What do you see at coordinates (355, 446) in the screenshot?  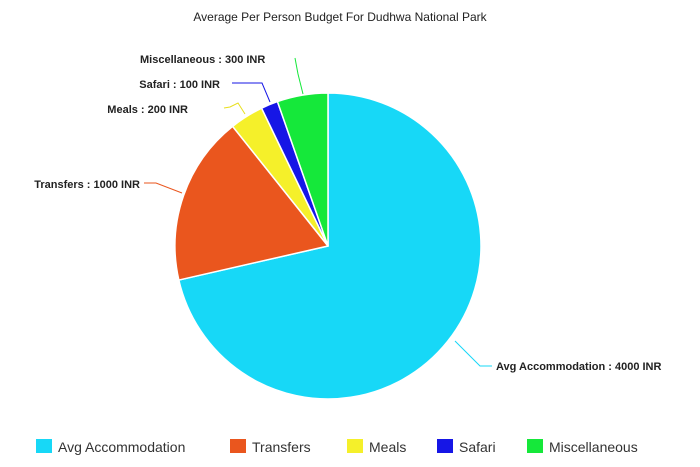 I see `legend-swatch-meals` at bounding box center [355, 446].